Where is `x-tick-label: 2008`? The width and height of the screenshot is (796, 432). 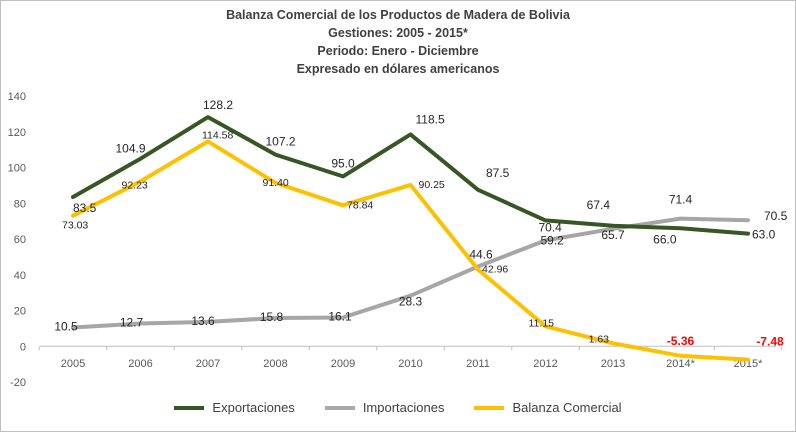
x-tick-label: 2008 is located at coordinates (275, 364).